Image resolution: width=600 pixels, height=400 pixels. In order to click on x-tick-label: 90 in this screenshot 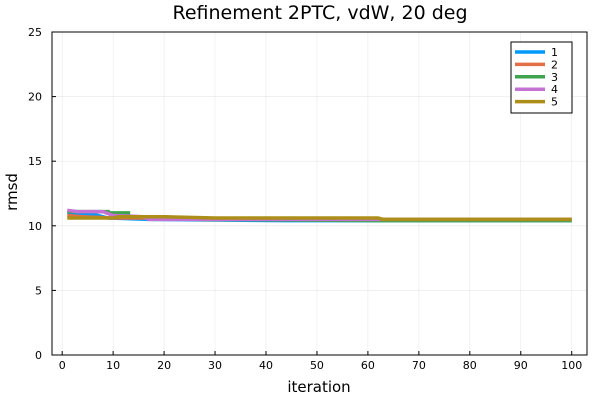, I will do `click(521, 365)`.